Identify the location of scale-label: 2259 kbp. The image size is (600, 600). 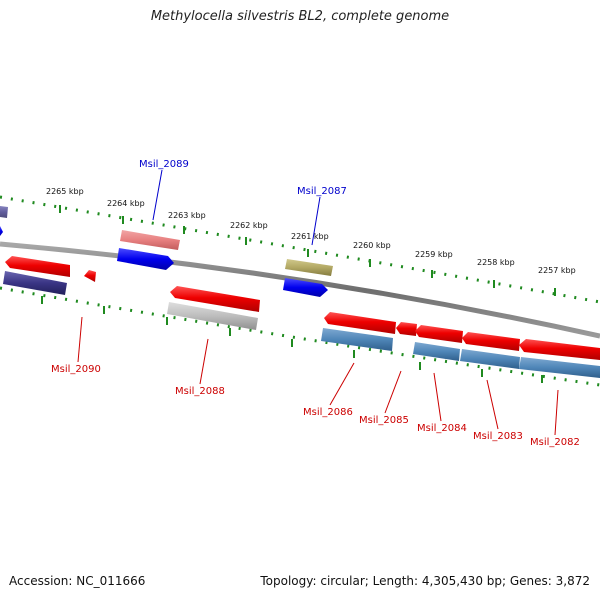
(434, 254).